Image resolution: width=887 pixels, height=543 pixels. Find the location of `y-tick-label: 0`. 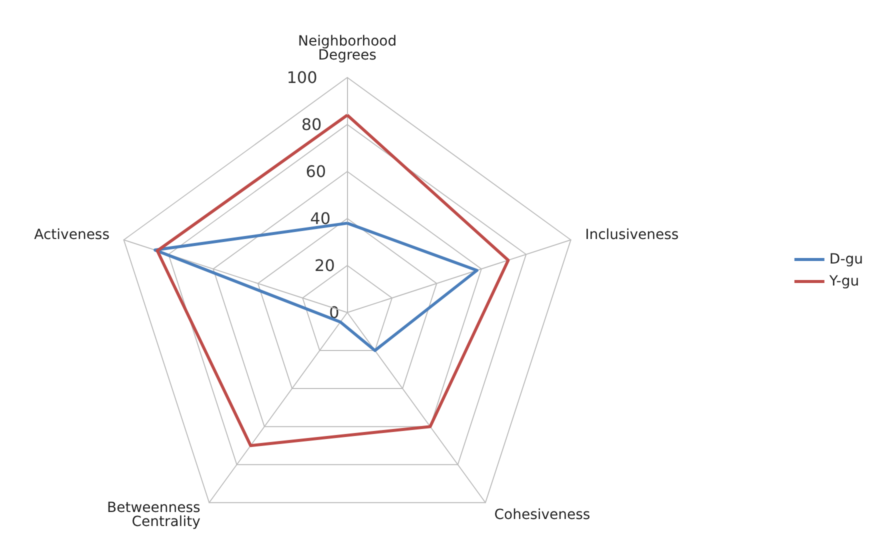

y-tick-label: 0 is located at coordinates (334, 312).